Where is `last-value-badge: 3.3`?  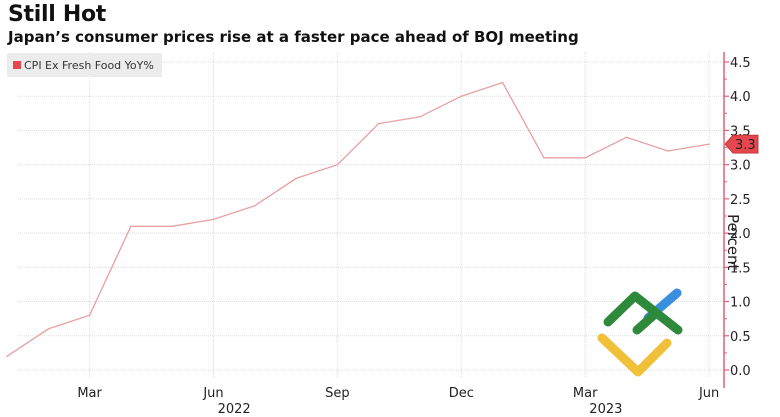
last-value-badge: 3.3 is located at coordinates (741, 144).